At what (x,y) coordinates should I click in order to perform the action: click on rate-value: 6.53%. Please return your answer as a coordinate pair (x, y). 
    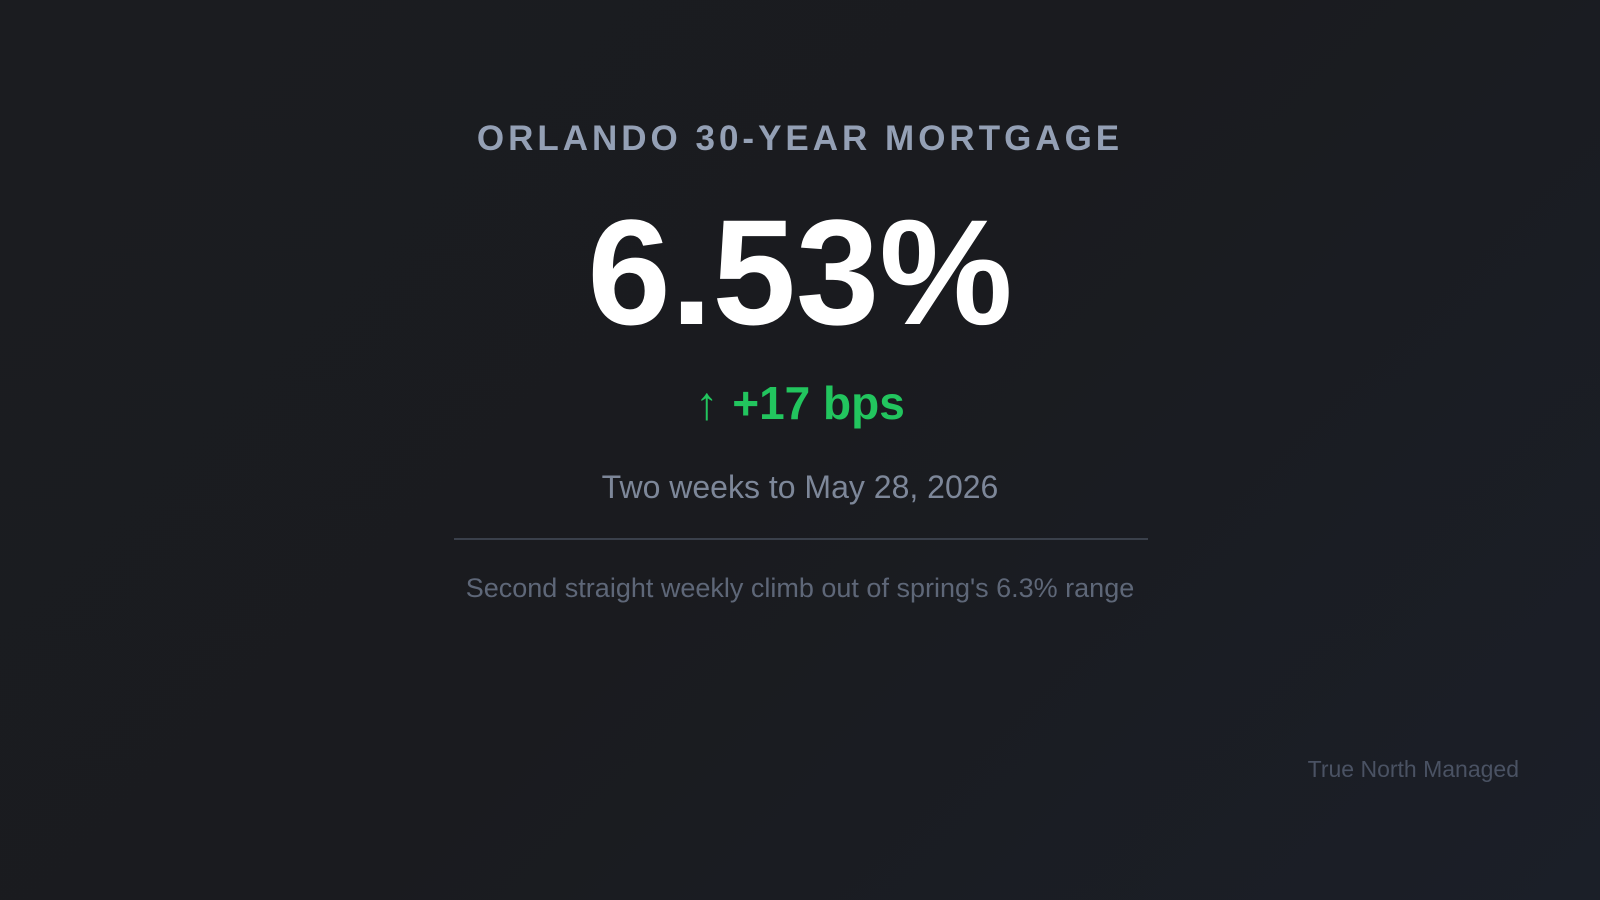
    Looking at the image, I should click on (800, 272).